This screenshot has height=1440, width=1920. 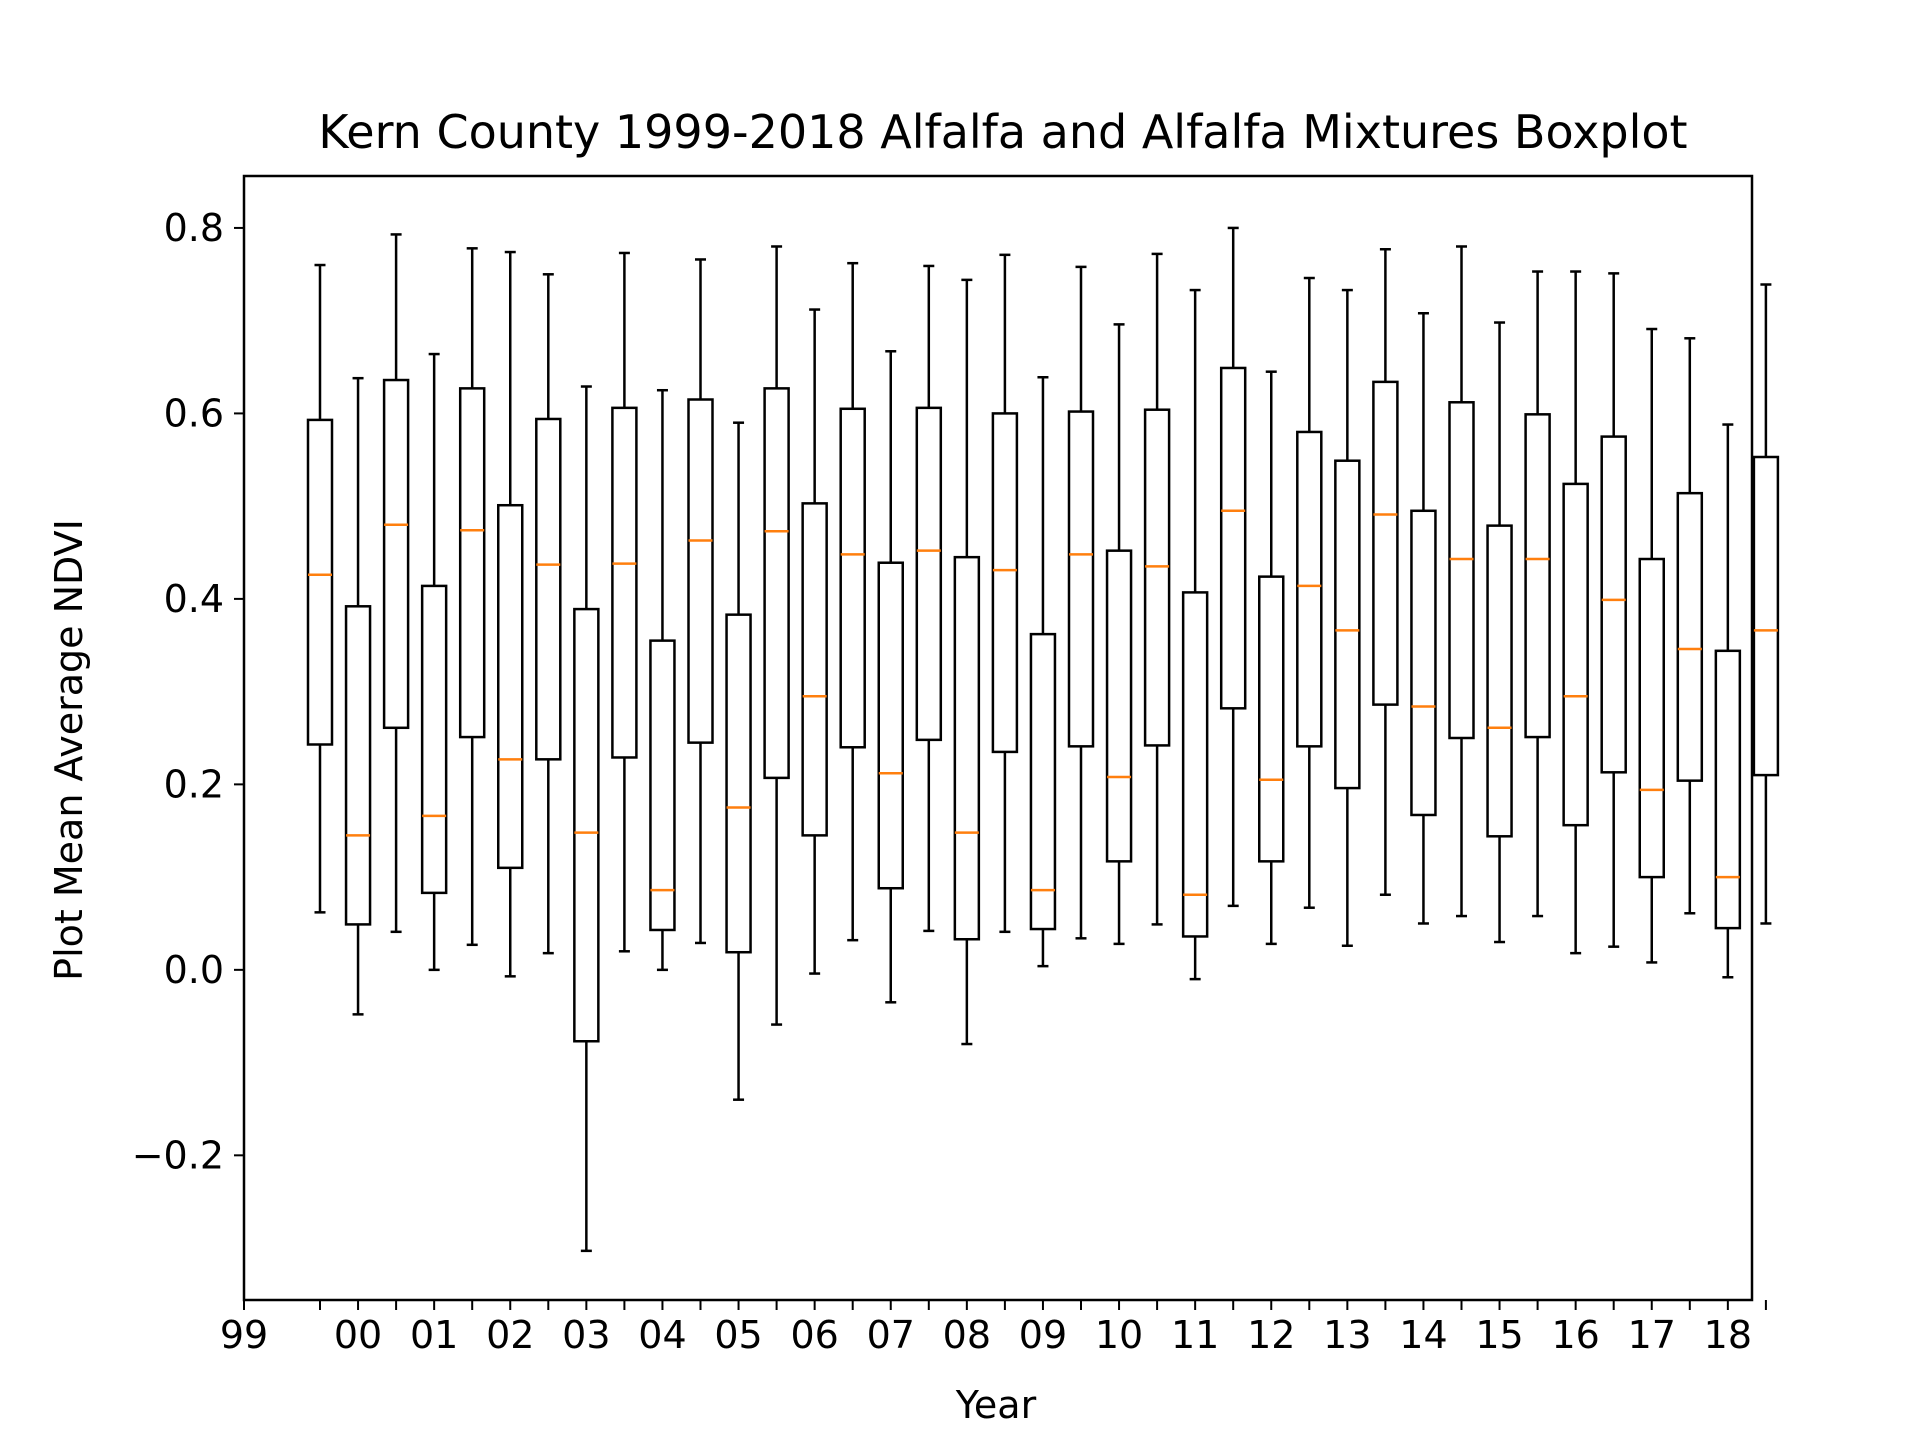 I want to click on x-tick-label: 11, so click(x=1195, y=1335).